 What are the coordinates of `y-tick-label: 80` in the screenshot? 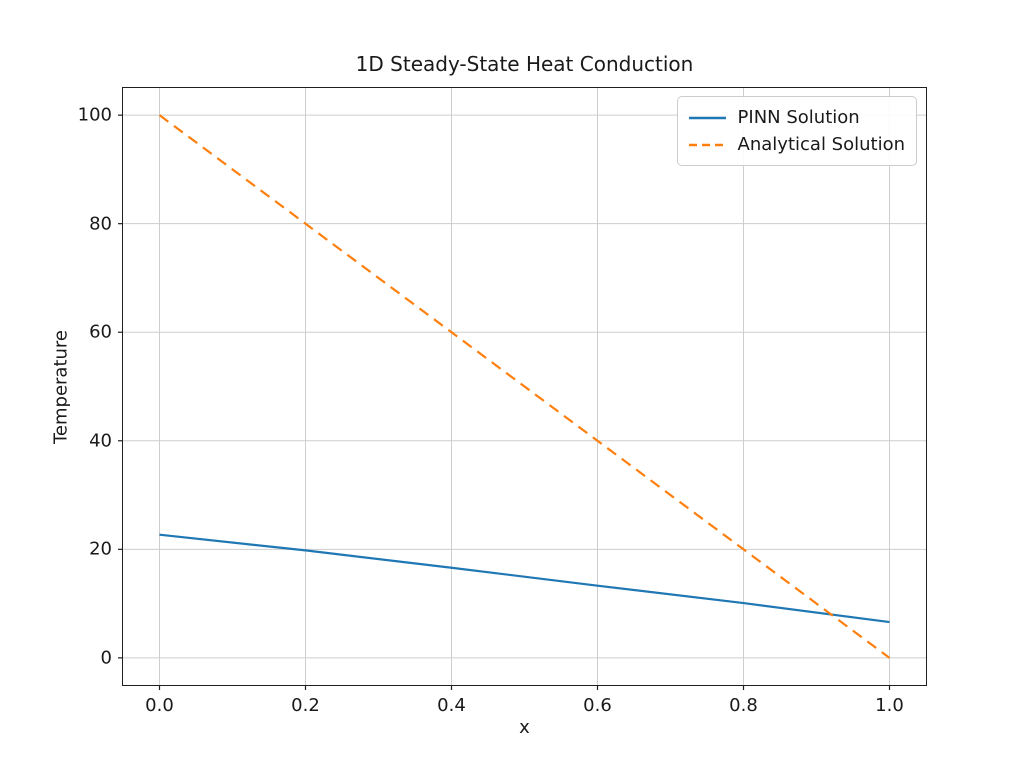 It's located at (100, 224).